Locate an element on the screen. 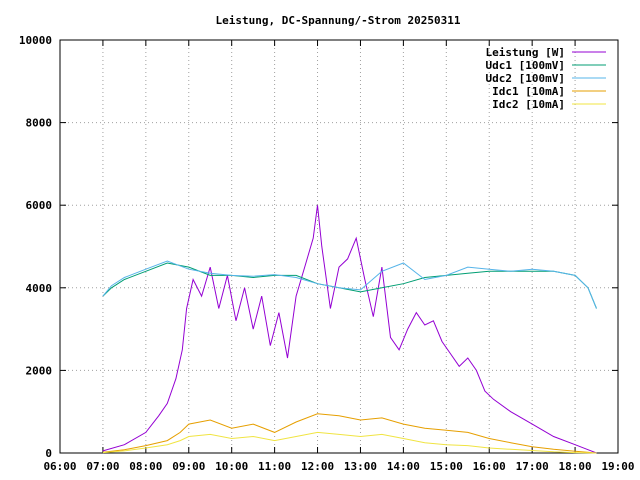 This screenshot has width=640, height=480. x-tick-label: 07:00 is located at coordinates (102, 466).